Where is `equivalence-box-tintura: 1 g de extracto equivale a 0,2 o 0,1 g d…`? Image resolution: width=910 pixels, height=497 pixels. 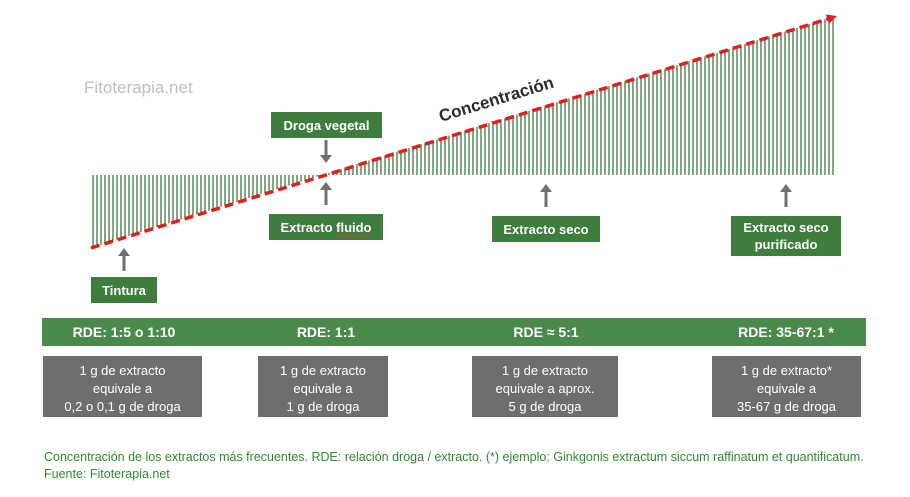 equivalence-box-tintura: 1 g de extracto equivale a 0,2 o 0,1 g d… is located at coordinates (122, 386).